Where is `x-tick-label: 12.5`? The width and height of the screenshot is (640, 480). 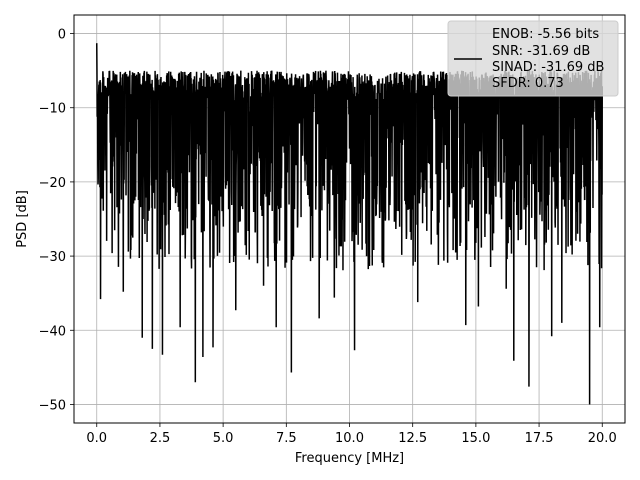
x-tick-label: 12.5 is located at coordinates (412, 438).